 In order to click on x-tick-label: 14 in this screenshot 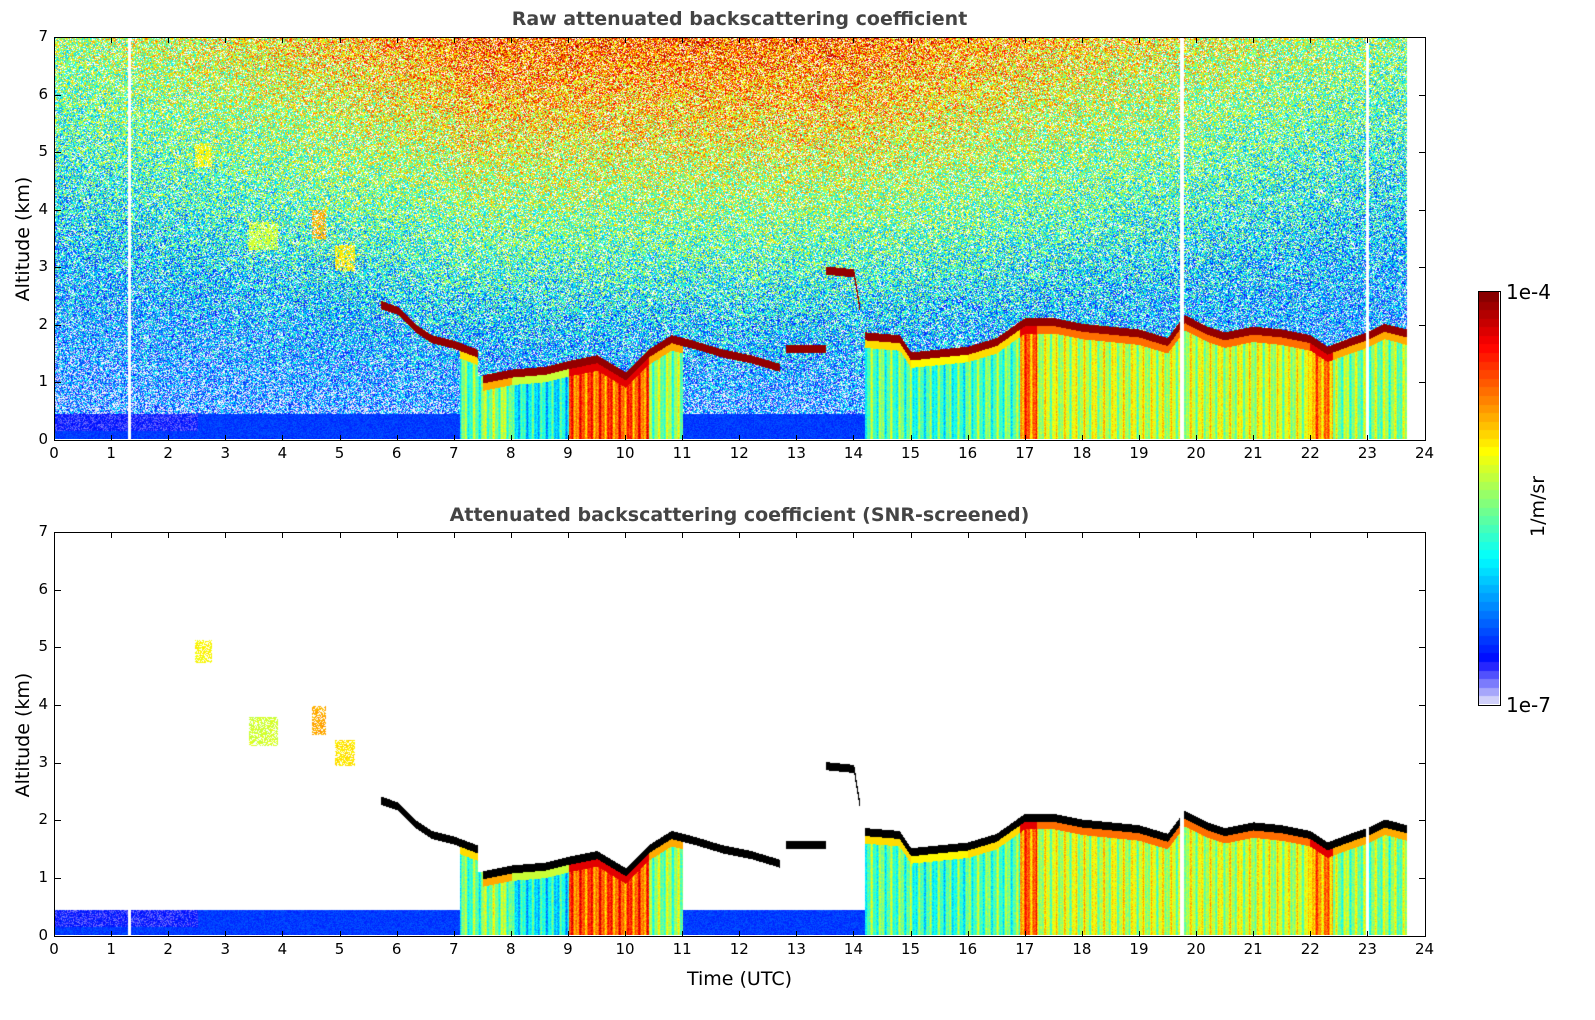, I will do `click(853, 949)`.